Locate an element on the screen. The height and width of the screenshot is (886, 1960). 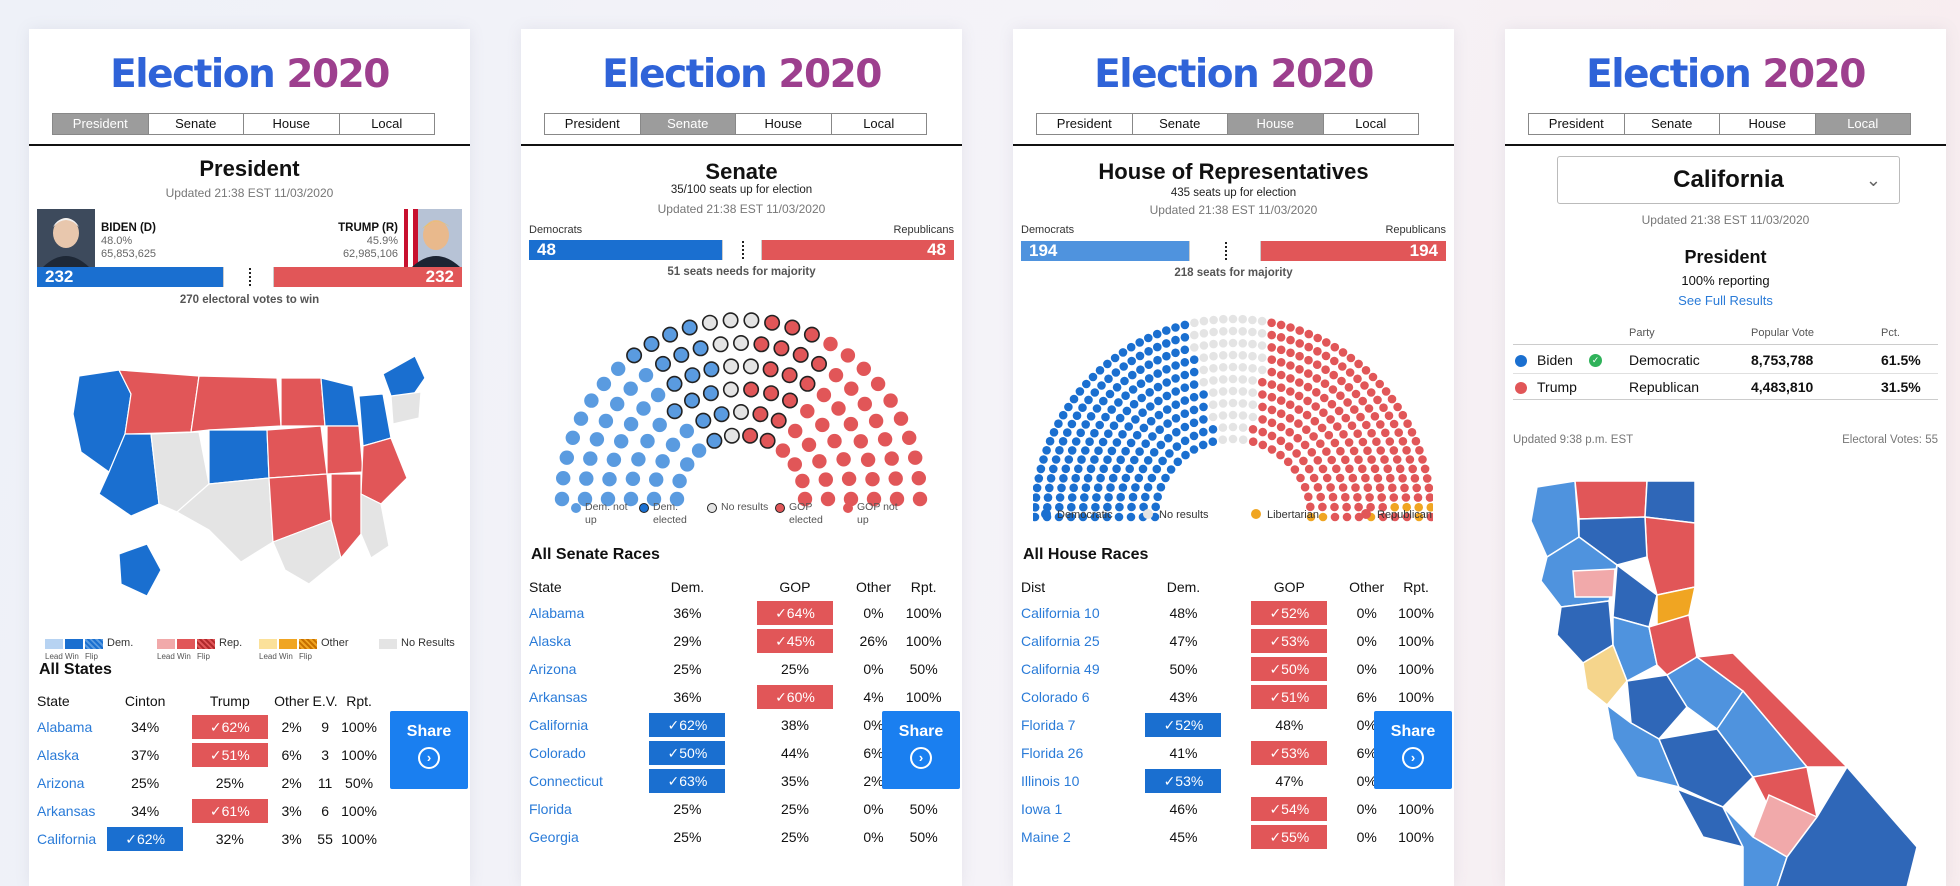
table-row: Arkansas 34% ✓61% 3% 6 100% is located at coordinates (208, 811).